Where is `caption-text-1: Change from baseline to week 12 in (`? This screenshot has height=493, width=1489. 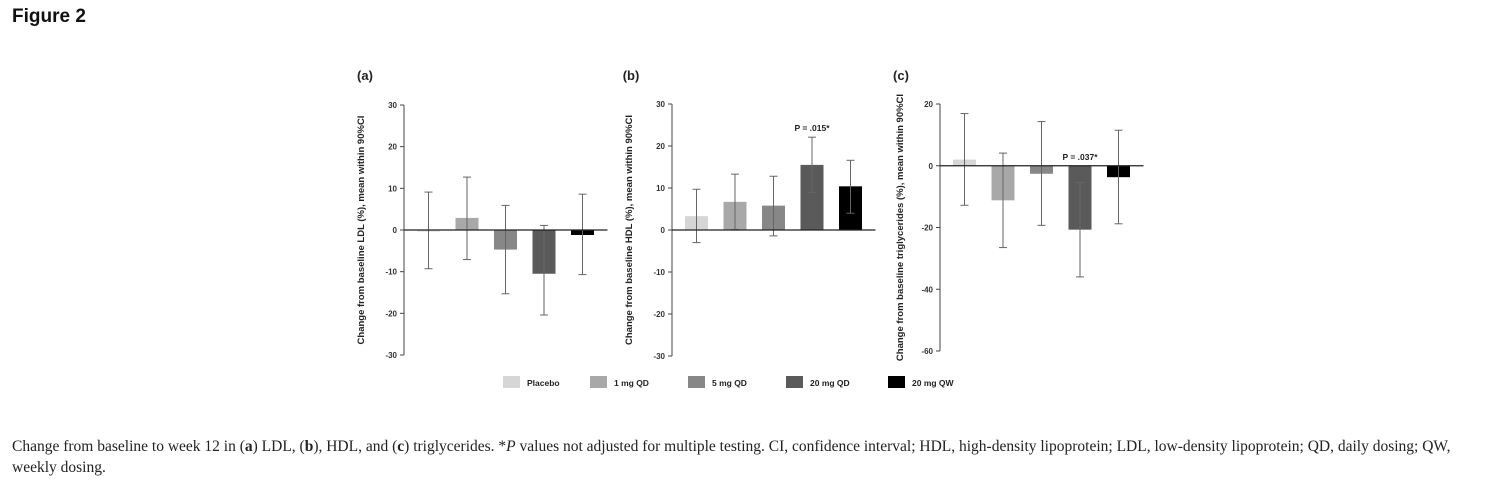
caption-text-1: Change from baseline to week 12 in ( is located at coordinates (128, 446).